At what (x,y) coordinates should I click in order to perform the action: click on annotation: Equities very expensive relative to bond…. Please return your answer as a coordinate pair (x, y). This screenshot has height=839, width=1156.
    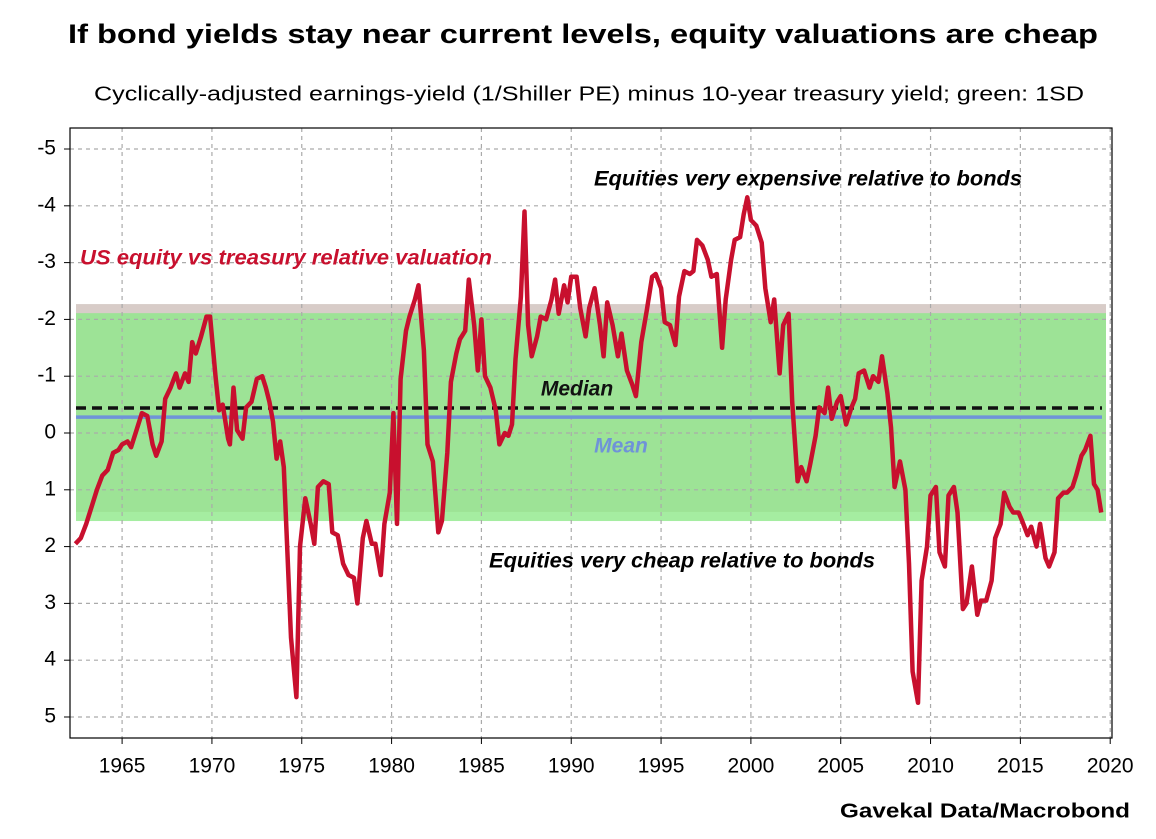
    Looking at the image, I should click on (808, 179).